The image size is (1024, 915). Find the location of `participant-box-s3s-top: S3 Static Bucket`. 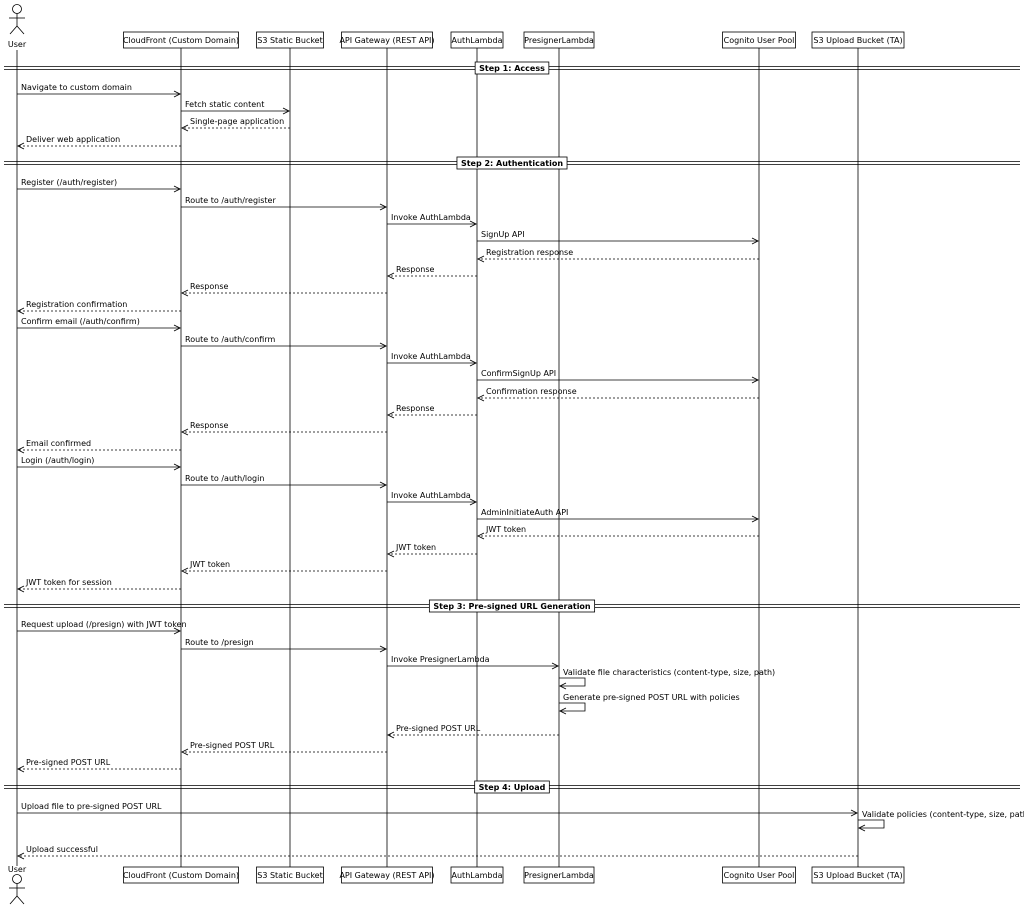

participant-box-s3s-top: S3 Static Bucket is located at coordinates (290, 40).